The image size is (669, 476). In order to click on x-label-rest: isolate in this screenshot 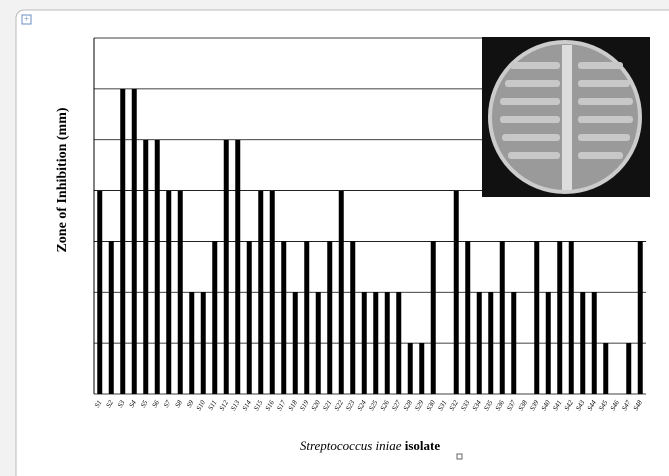, I will do `click(423, 445)`.